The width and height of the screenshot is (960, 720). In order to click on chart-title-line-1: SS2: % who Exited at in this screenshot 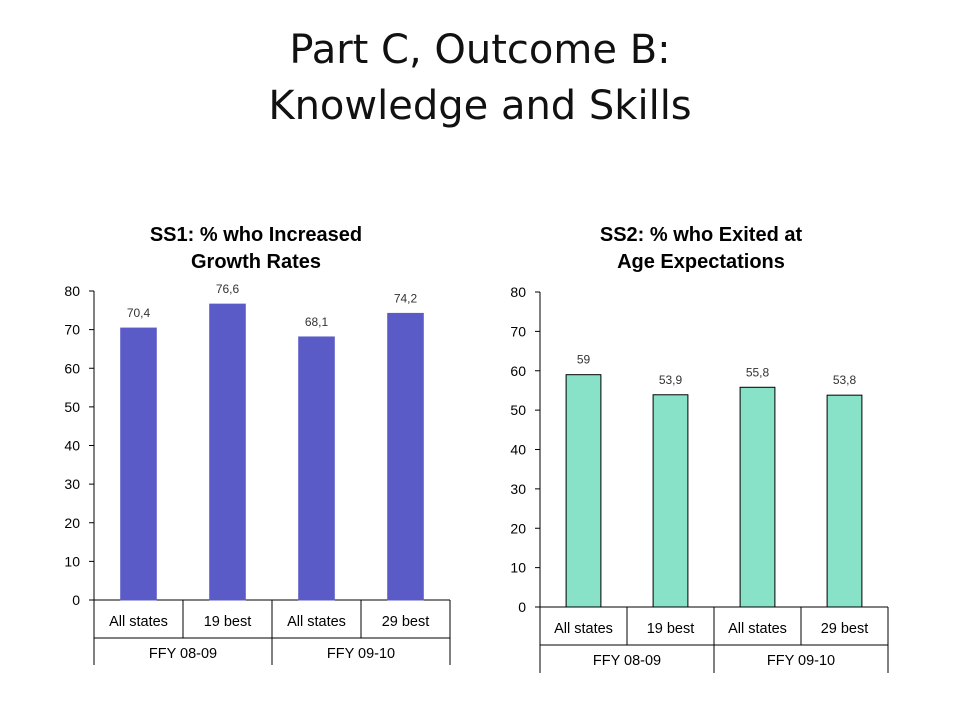, I will do `click(701, 235)`.